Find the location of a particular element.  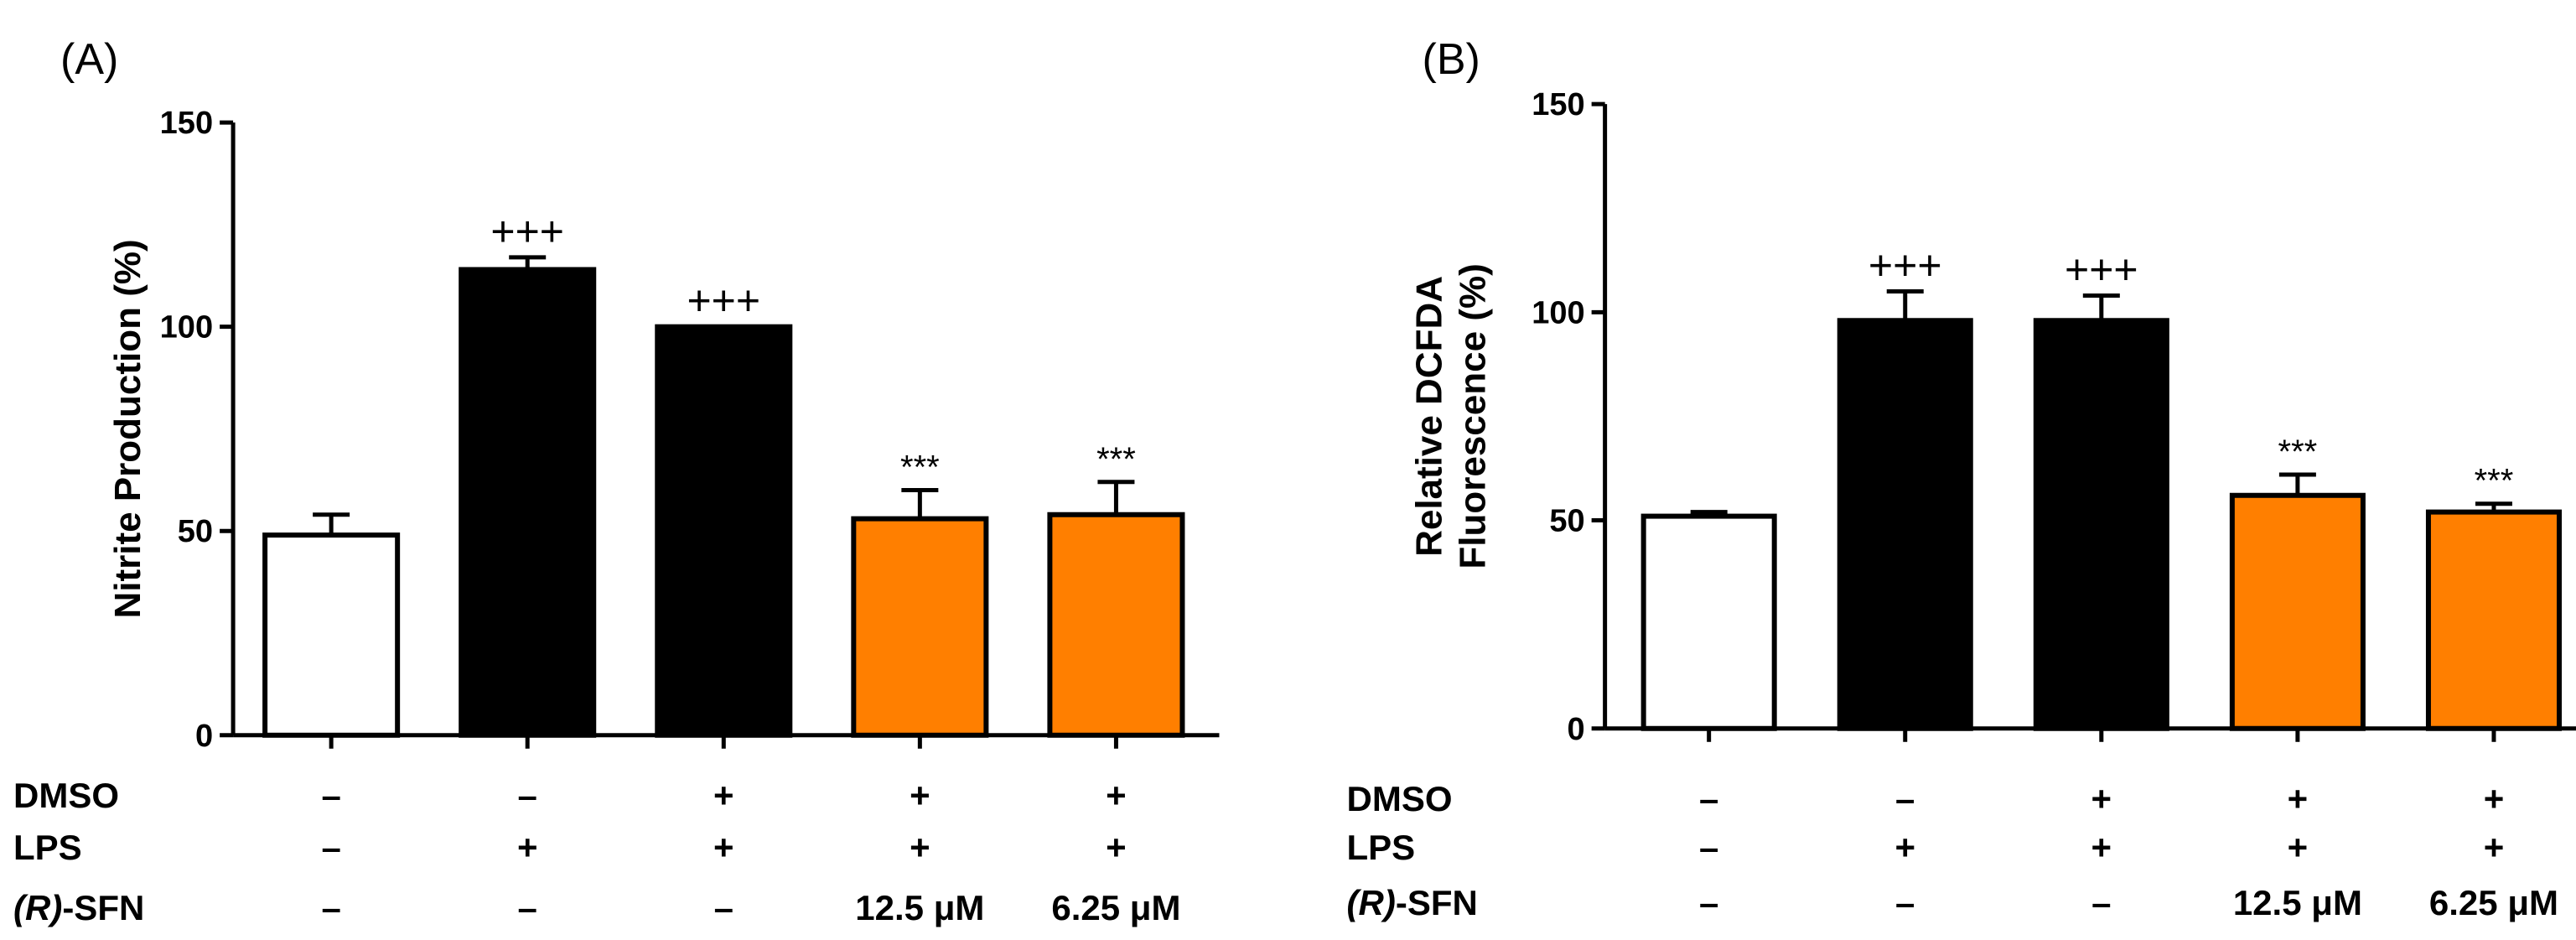

y-axis-title: Nitrite Production (%) is located at coordinates (127, 428).